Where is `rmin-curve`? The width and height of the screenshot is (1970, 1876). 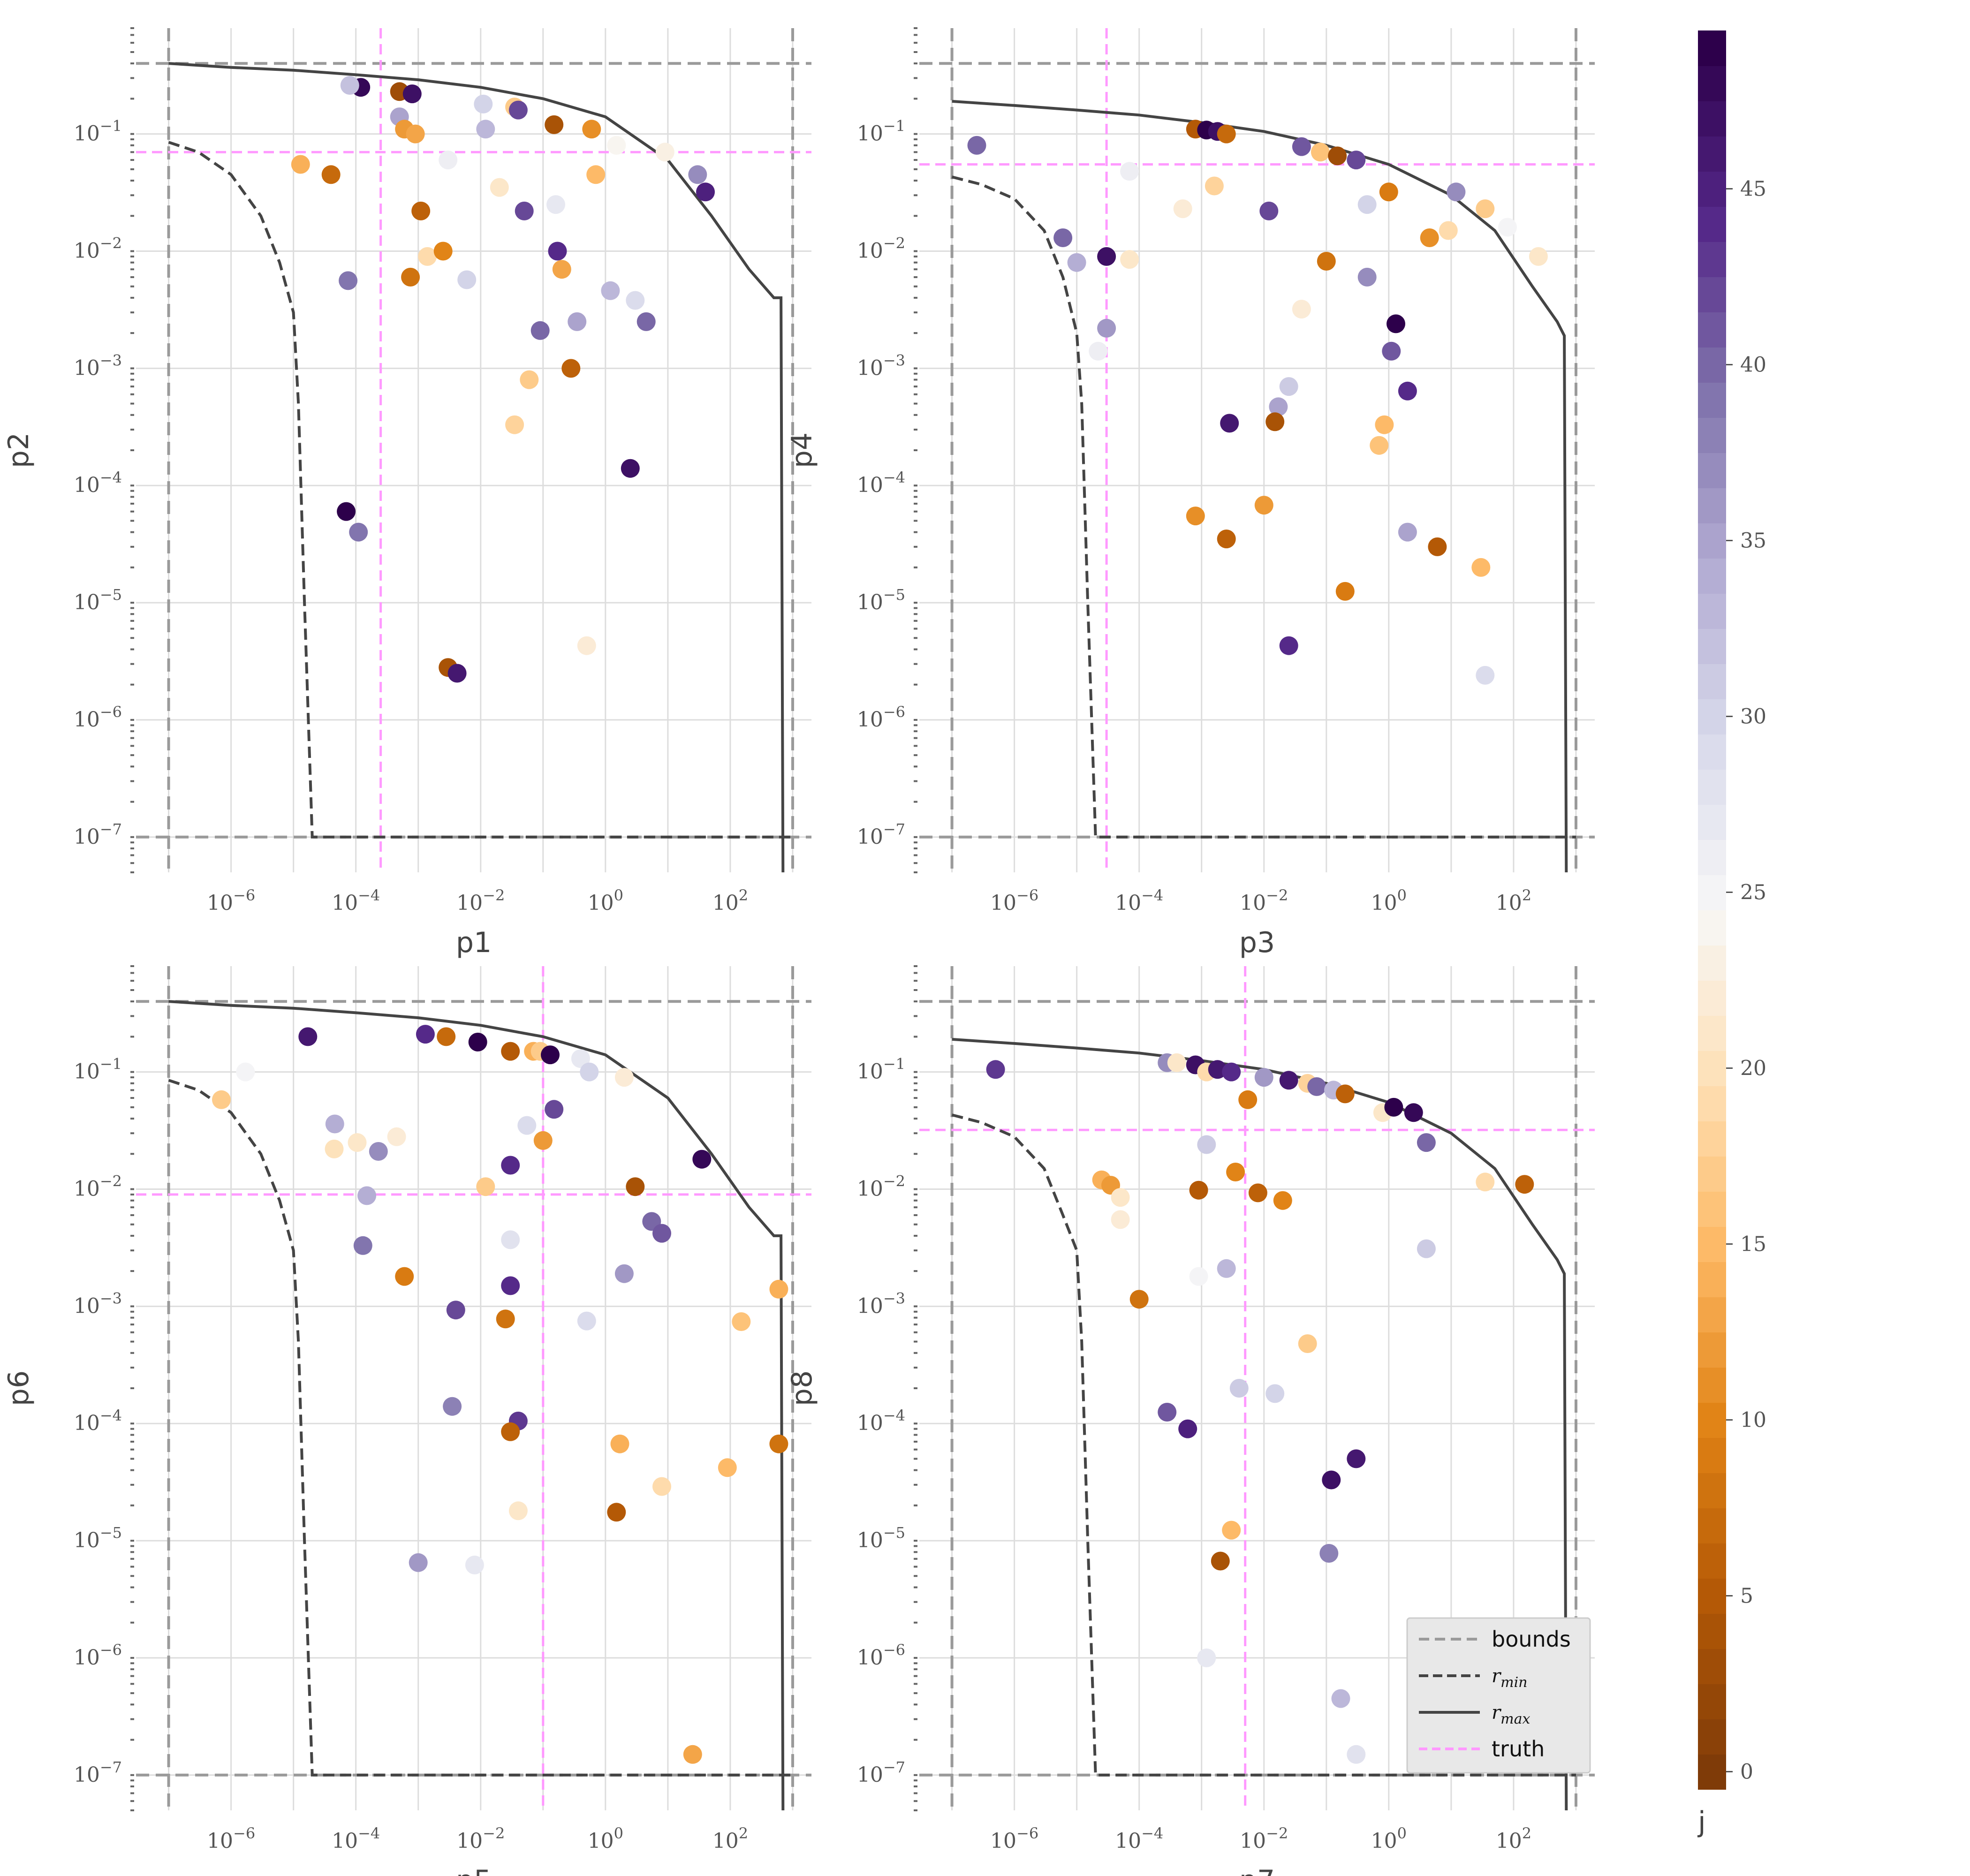 rmin-curve is located at coordinates (1263, 507).